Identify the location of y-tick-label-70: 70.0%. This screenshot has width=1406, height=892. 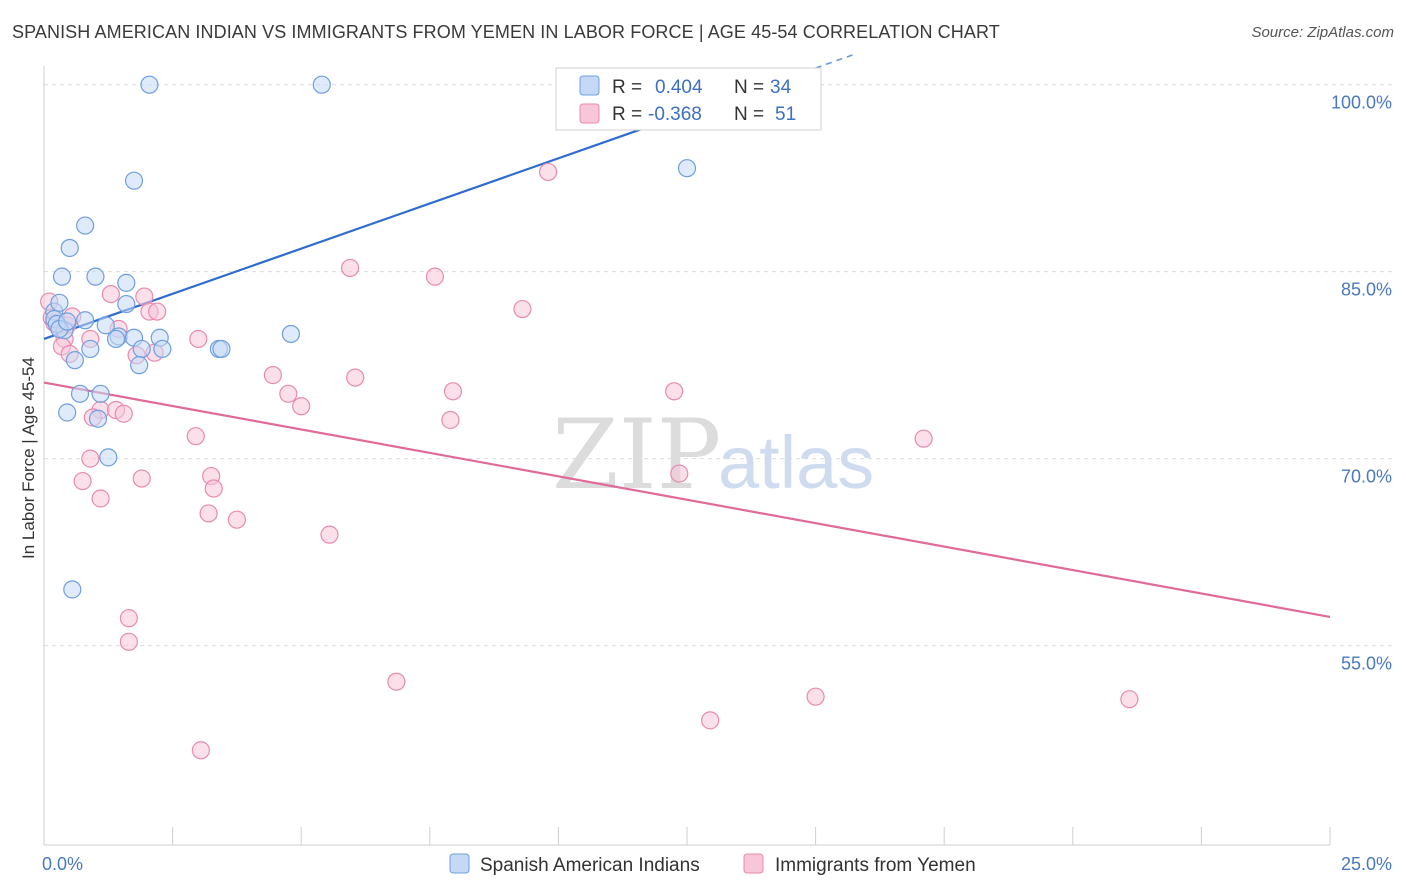
(1366, 477).